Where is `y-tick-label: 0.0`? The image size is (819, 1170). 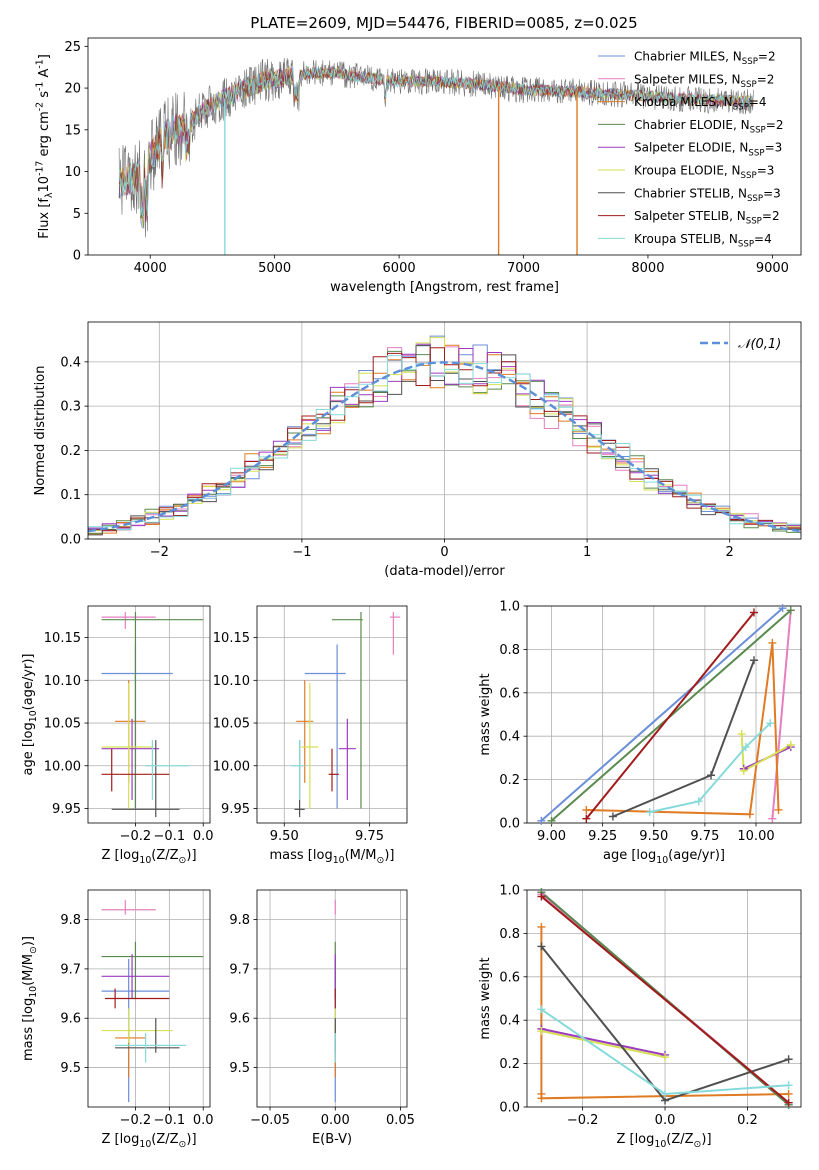 y-tick-label: 0.0 is located at coordinates (509, 1108).